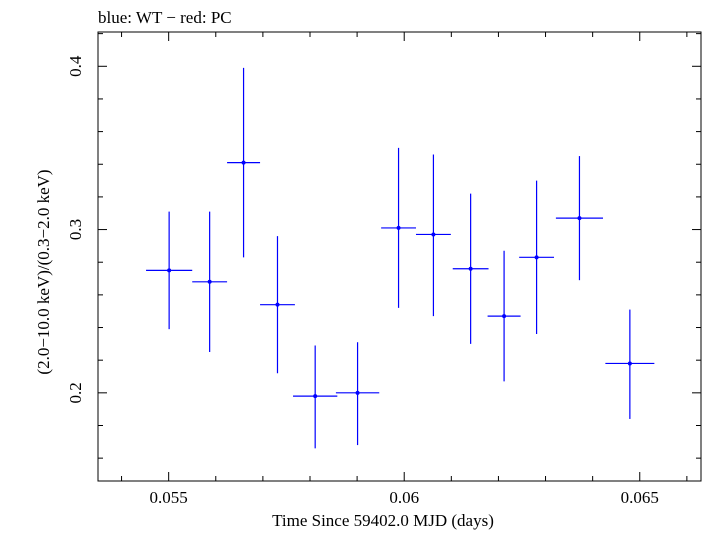  What do you see at coordinates (75, 66) in the screenshot?
I see `y-tick-label: 0.4` at bounding box center [75, 66].